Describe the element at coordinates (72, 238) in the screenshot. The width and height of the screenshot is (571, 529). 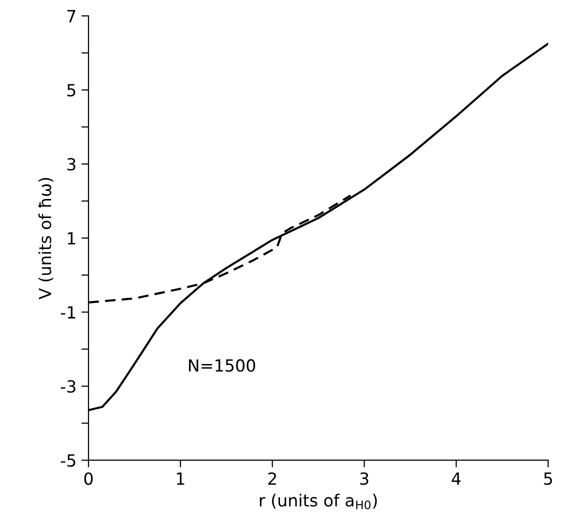
I see `y-tick-label: 1` at that location.